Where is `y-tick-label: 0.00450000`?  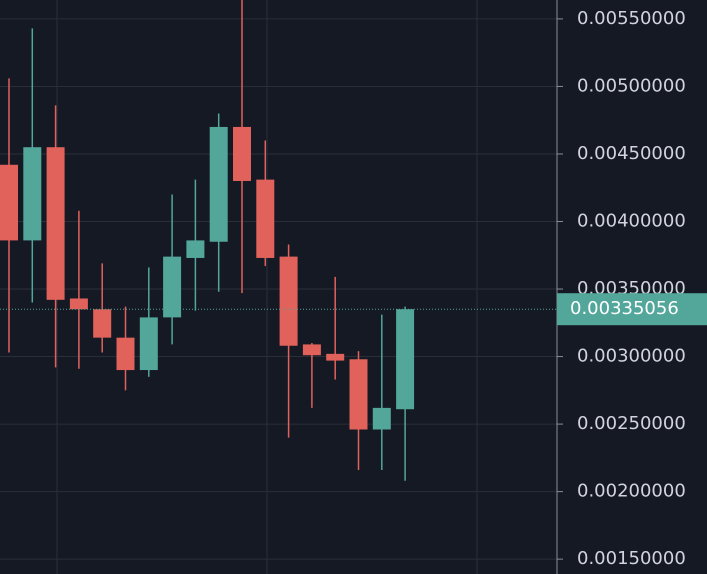 y-tick-label: 0.00450000 is located at coordinates (631, 153).